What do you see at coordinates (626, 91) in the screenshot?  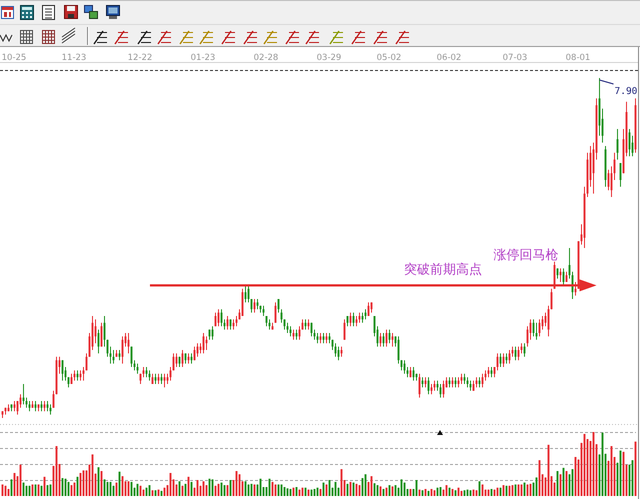 I see `annotation: 7.90` at bounding box center [626, 91].